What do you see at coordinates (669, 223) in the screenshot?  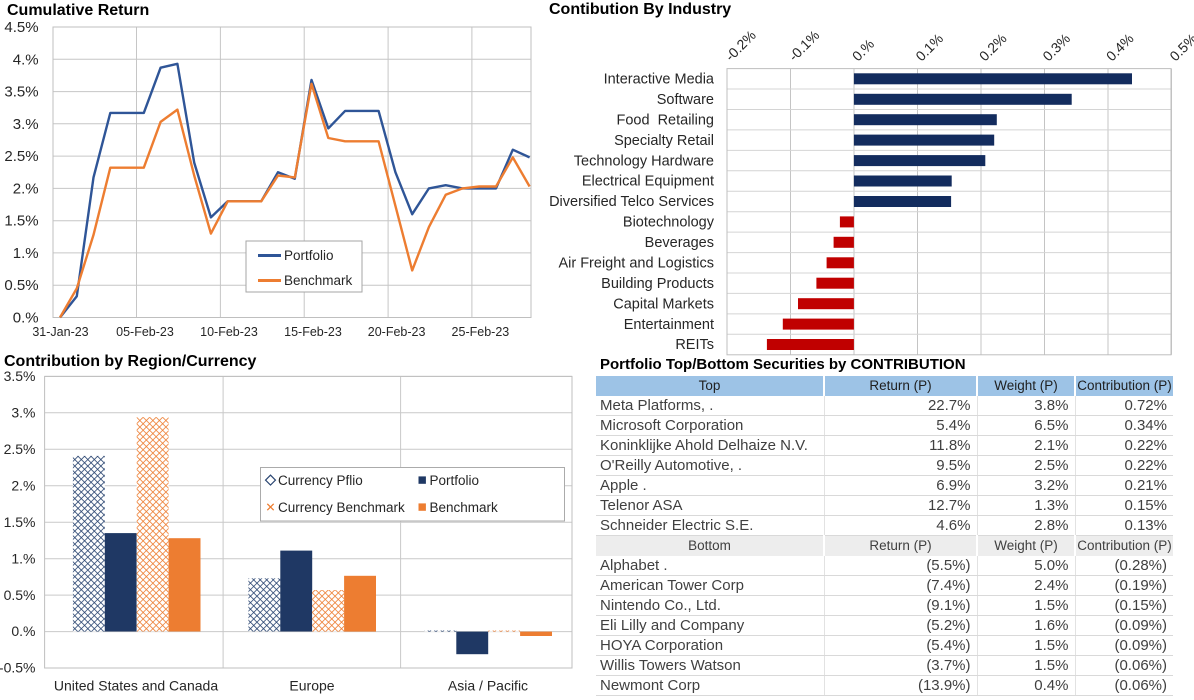 I see `svg-text: Biotechnology` at bounding box center [669, 223].